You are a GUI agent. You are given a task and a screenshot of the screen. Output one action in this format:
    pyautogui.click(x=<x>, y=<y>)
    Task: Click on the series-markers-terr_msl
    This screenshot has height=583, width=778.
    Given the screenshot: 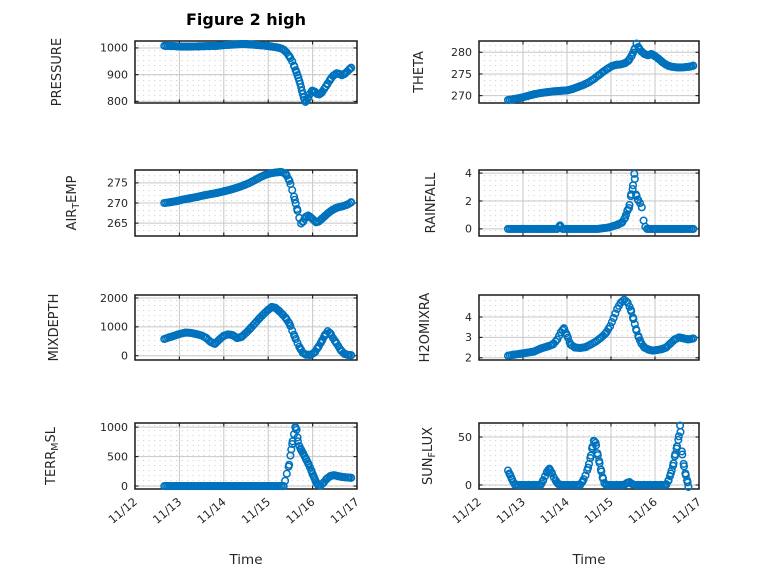 What is the action you would take?
    pyautogui.click(x=258, y=457)
    